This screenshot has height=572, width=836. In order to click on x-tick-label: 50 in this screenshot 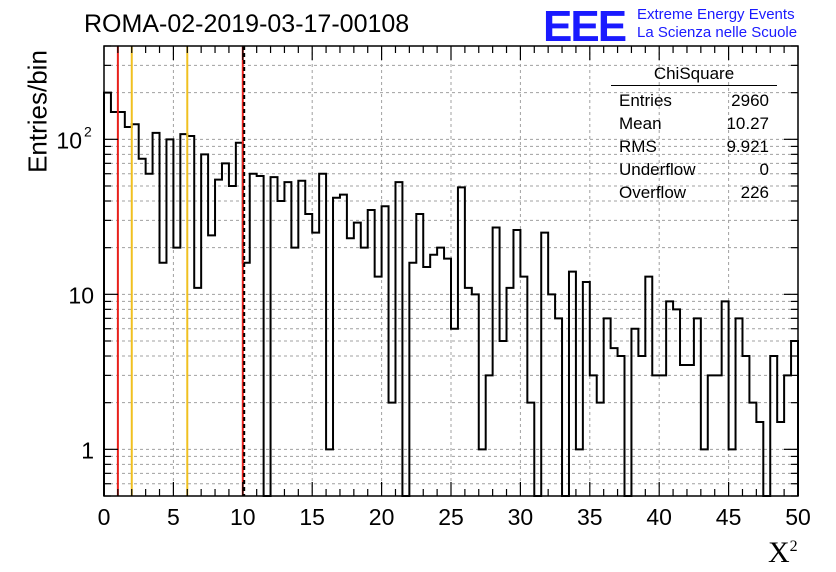, I will do `click(798, 517)`.